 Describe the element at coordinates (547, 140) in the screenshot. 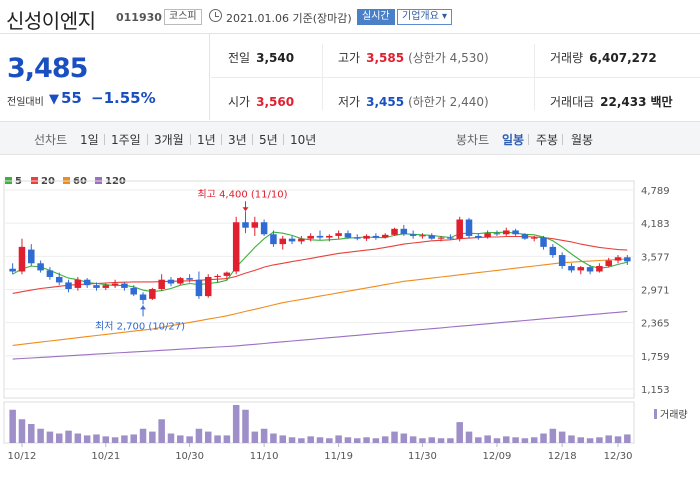

I see `tab-weekly: 주봉` at that location.